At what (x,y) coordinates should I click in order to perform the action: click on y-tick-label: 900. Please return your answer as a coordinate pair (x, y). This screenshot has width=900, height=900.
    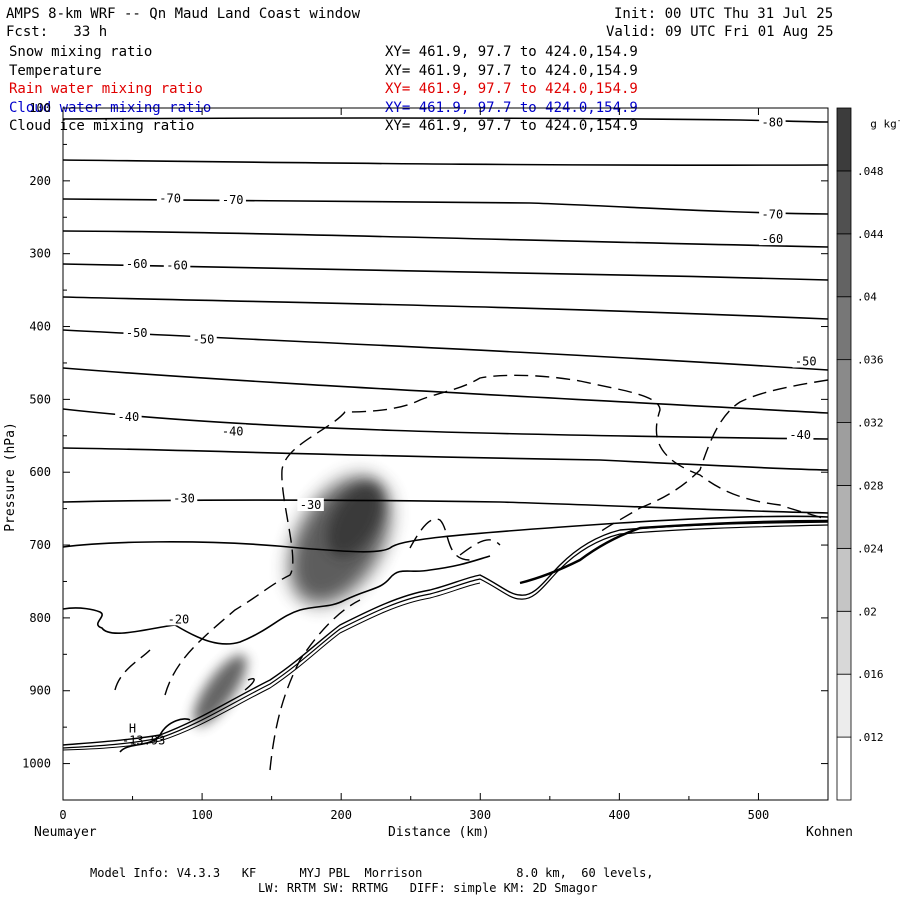
    Looking at the image, I should click on (40, 691).